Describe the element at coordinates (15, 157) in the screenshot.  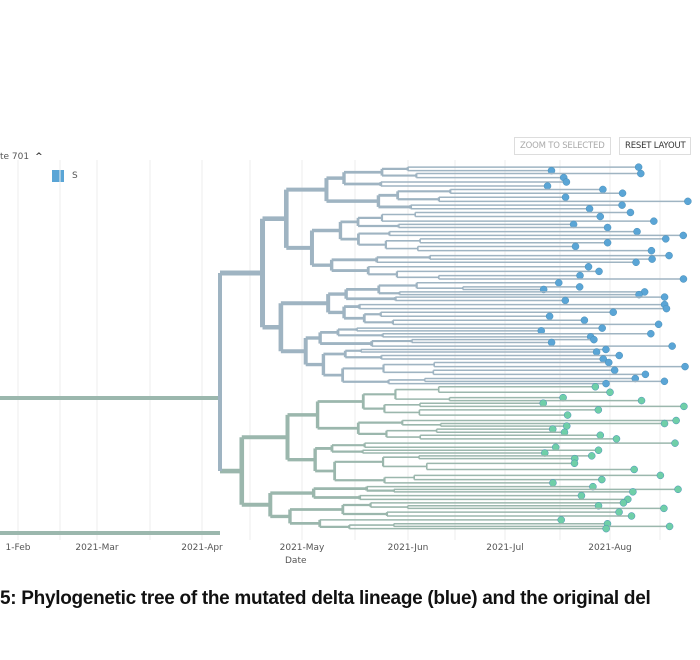
I see `filter-label: te 701` at that location.